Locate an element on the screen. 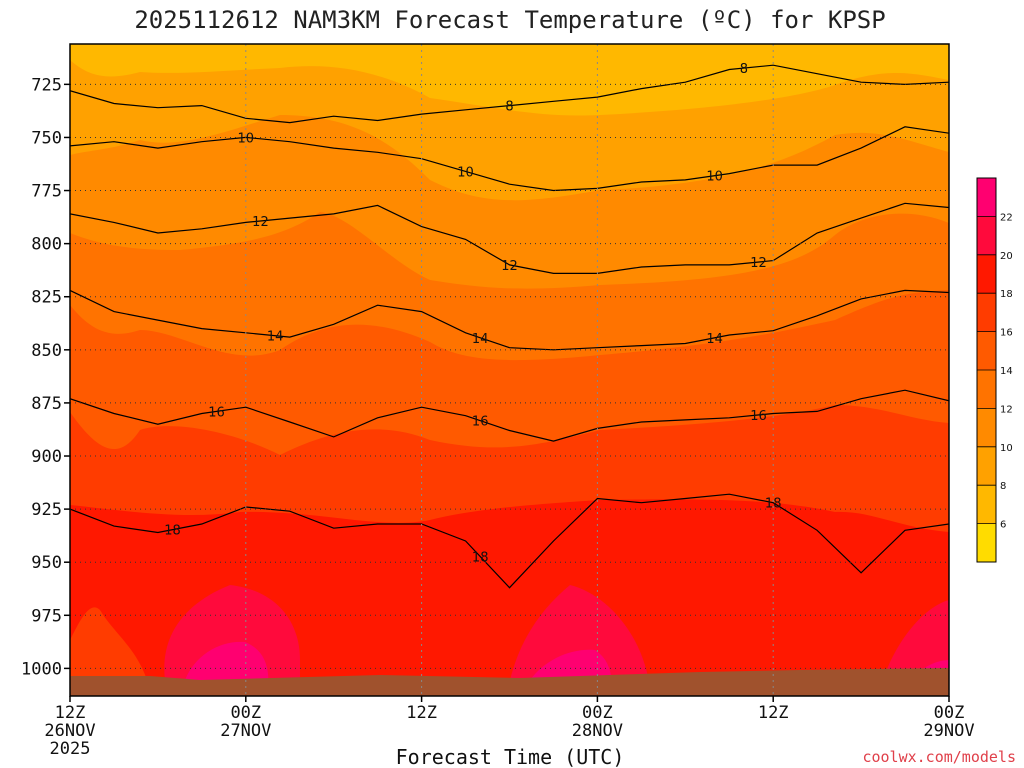 This screenshot has width=1024, height=768. y-tick-label: 875 is located at coordinates (46, 404).